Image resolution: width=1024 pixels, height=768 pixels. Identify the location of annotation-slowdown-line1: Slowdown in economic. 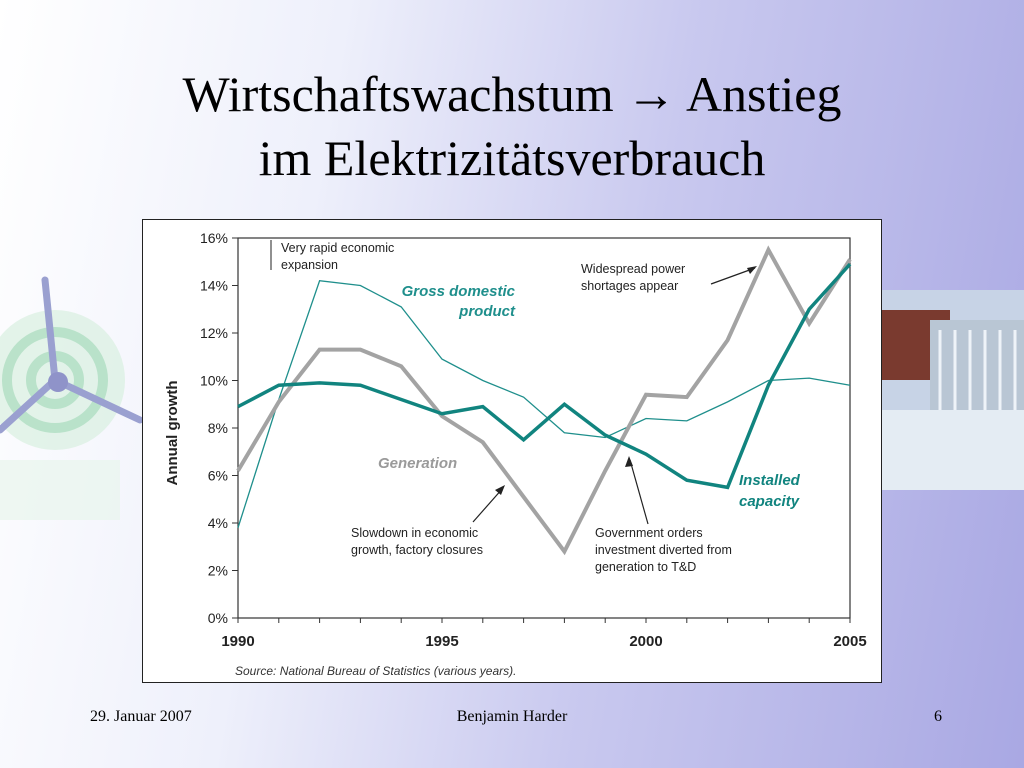
(414, 533).